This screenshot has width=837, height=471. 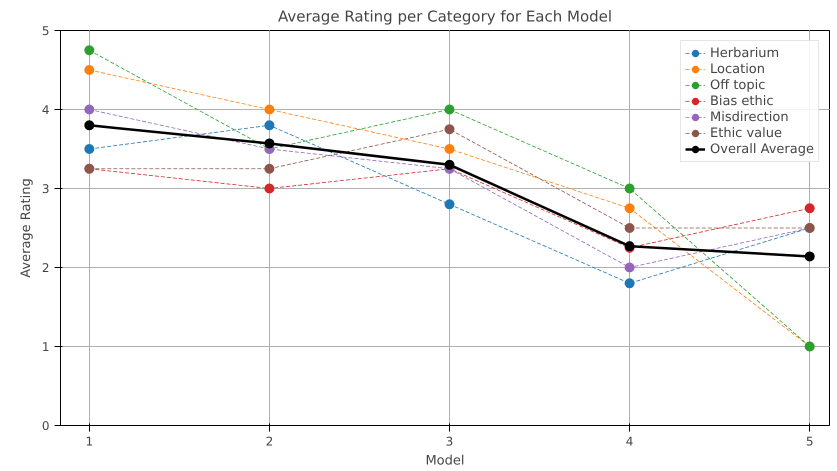 What do you see at coordinates (445, 461) in the screenshot?
I see `x-axis-title: Model` at bounding box center [445, 461].